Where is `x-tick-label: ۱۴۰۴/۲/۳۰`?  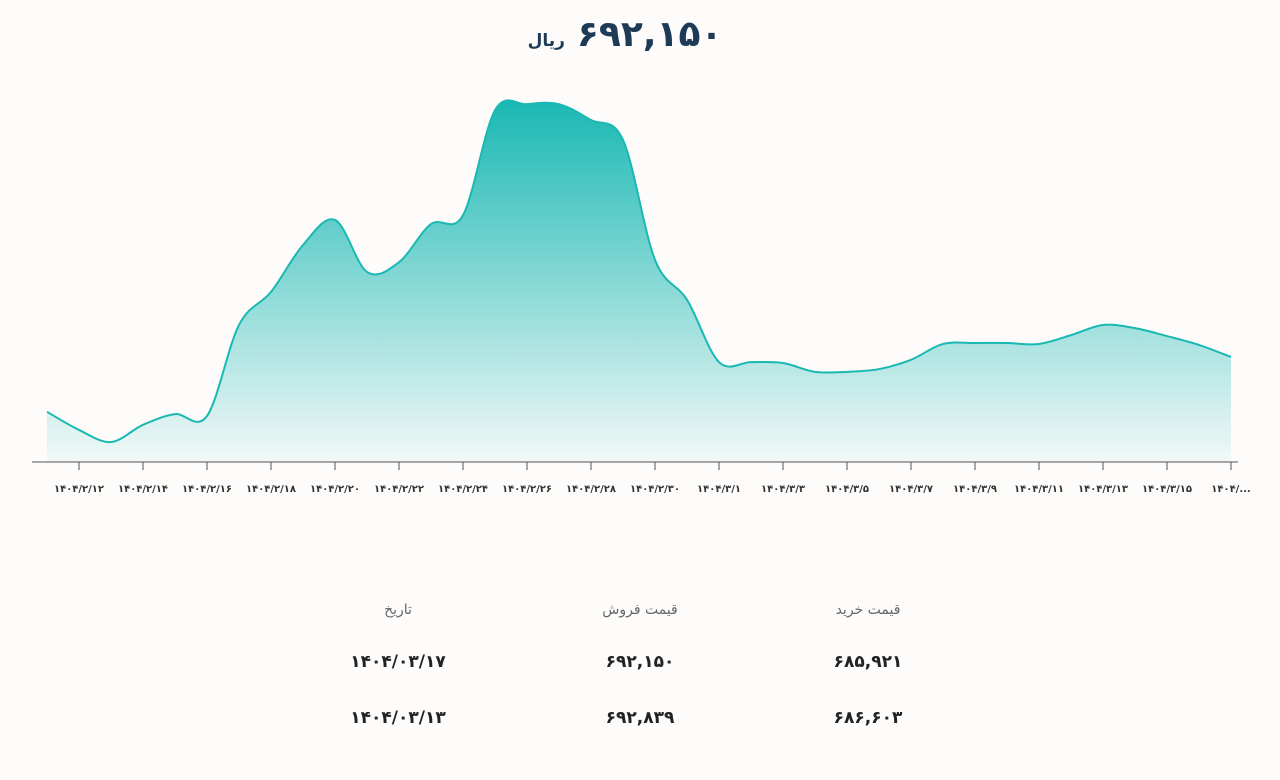 x-tick-label: ۱۴۰۴/۲/۳۰ is located at coordinates (655, 489).